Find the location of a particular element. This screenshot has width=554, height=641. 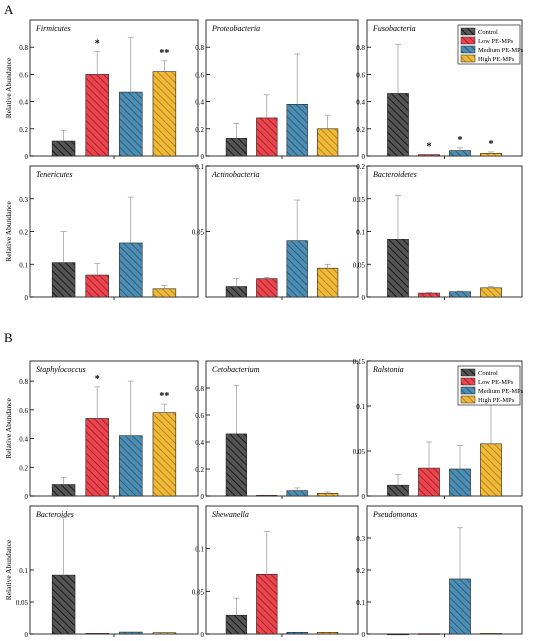

plot-title: Pseudomonas is located at coordinates (394, 514).